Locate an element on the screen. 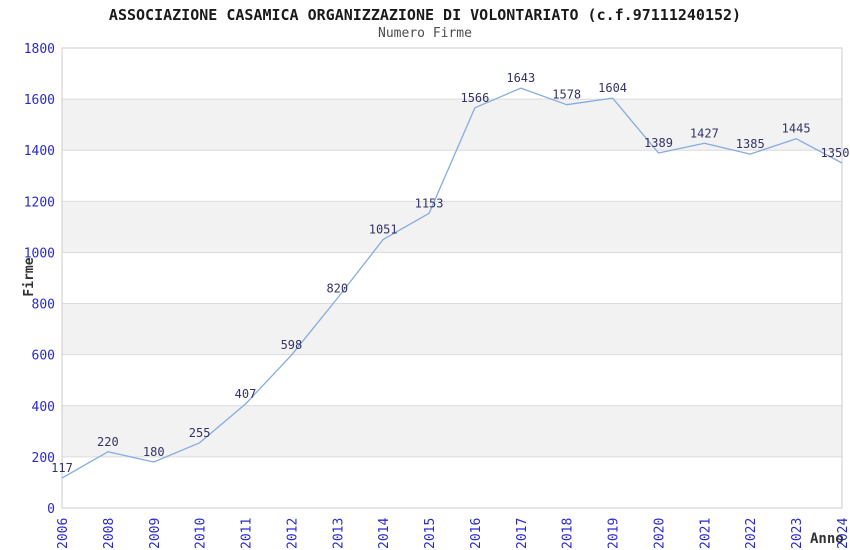  x-tick-label: 2024 is located at coordinates (843, 533).